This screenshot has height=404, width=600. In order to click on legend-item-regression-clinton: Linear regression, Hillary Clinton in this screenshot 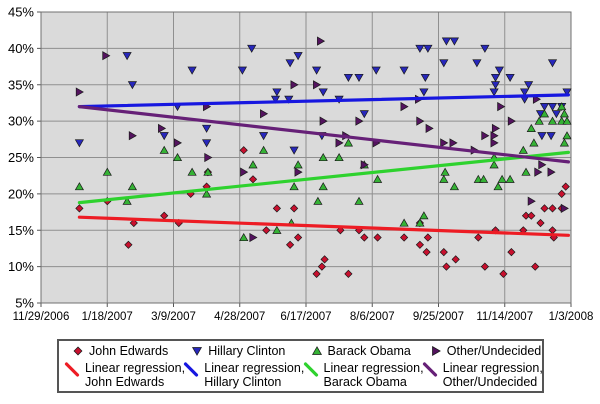, I will do `click(243, 375)`.